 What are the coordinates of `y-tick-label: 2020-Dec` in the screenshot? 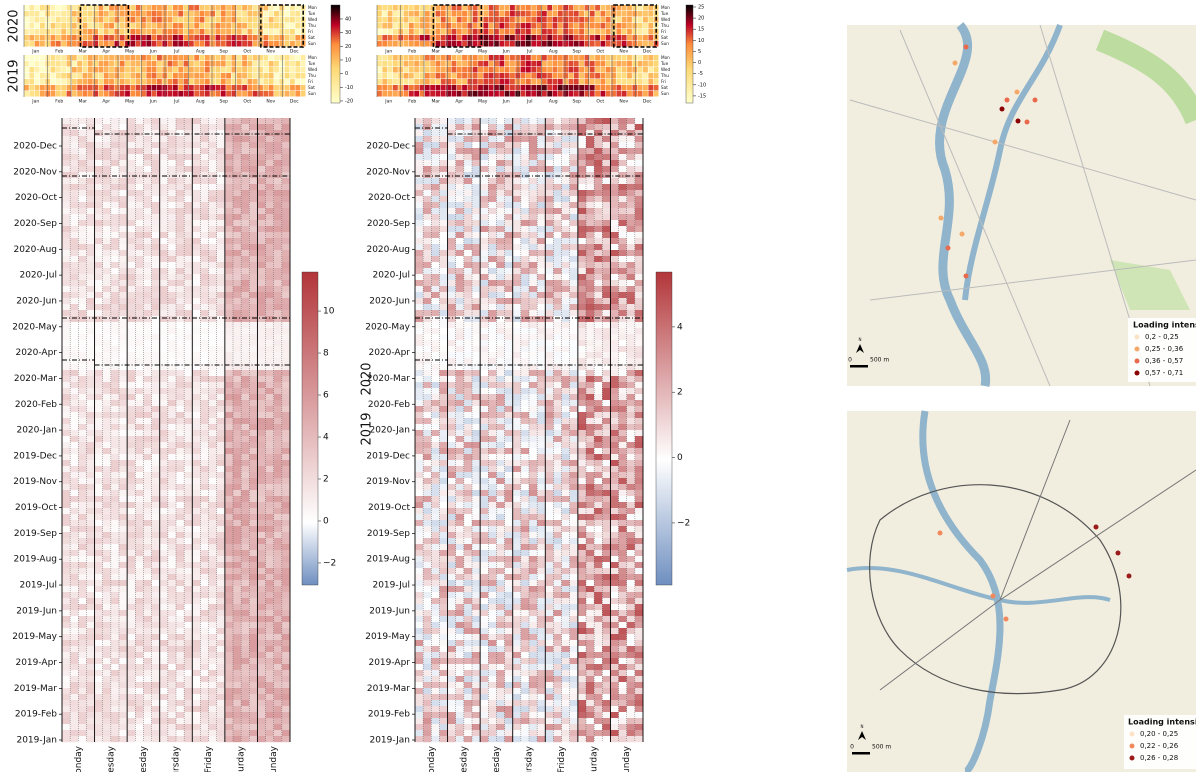 It's located at (35, 147).